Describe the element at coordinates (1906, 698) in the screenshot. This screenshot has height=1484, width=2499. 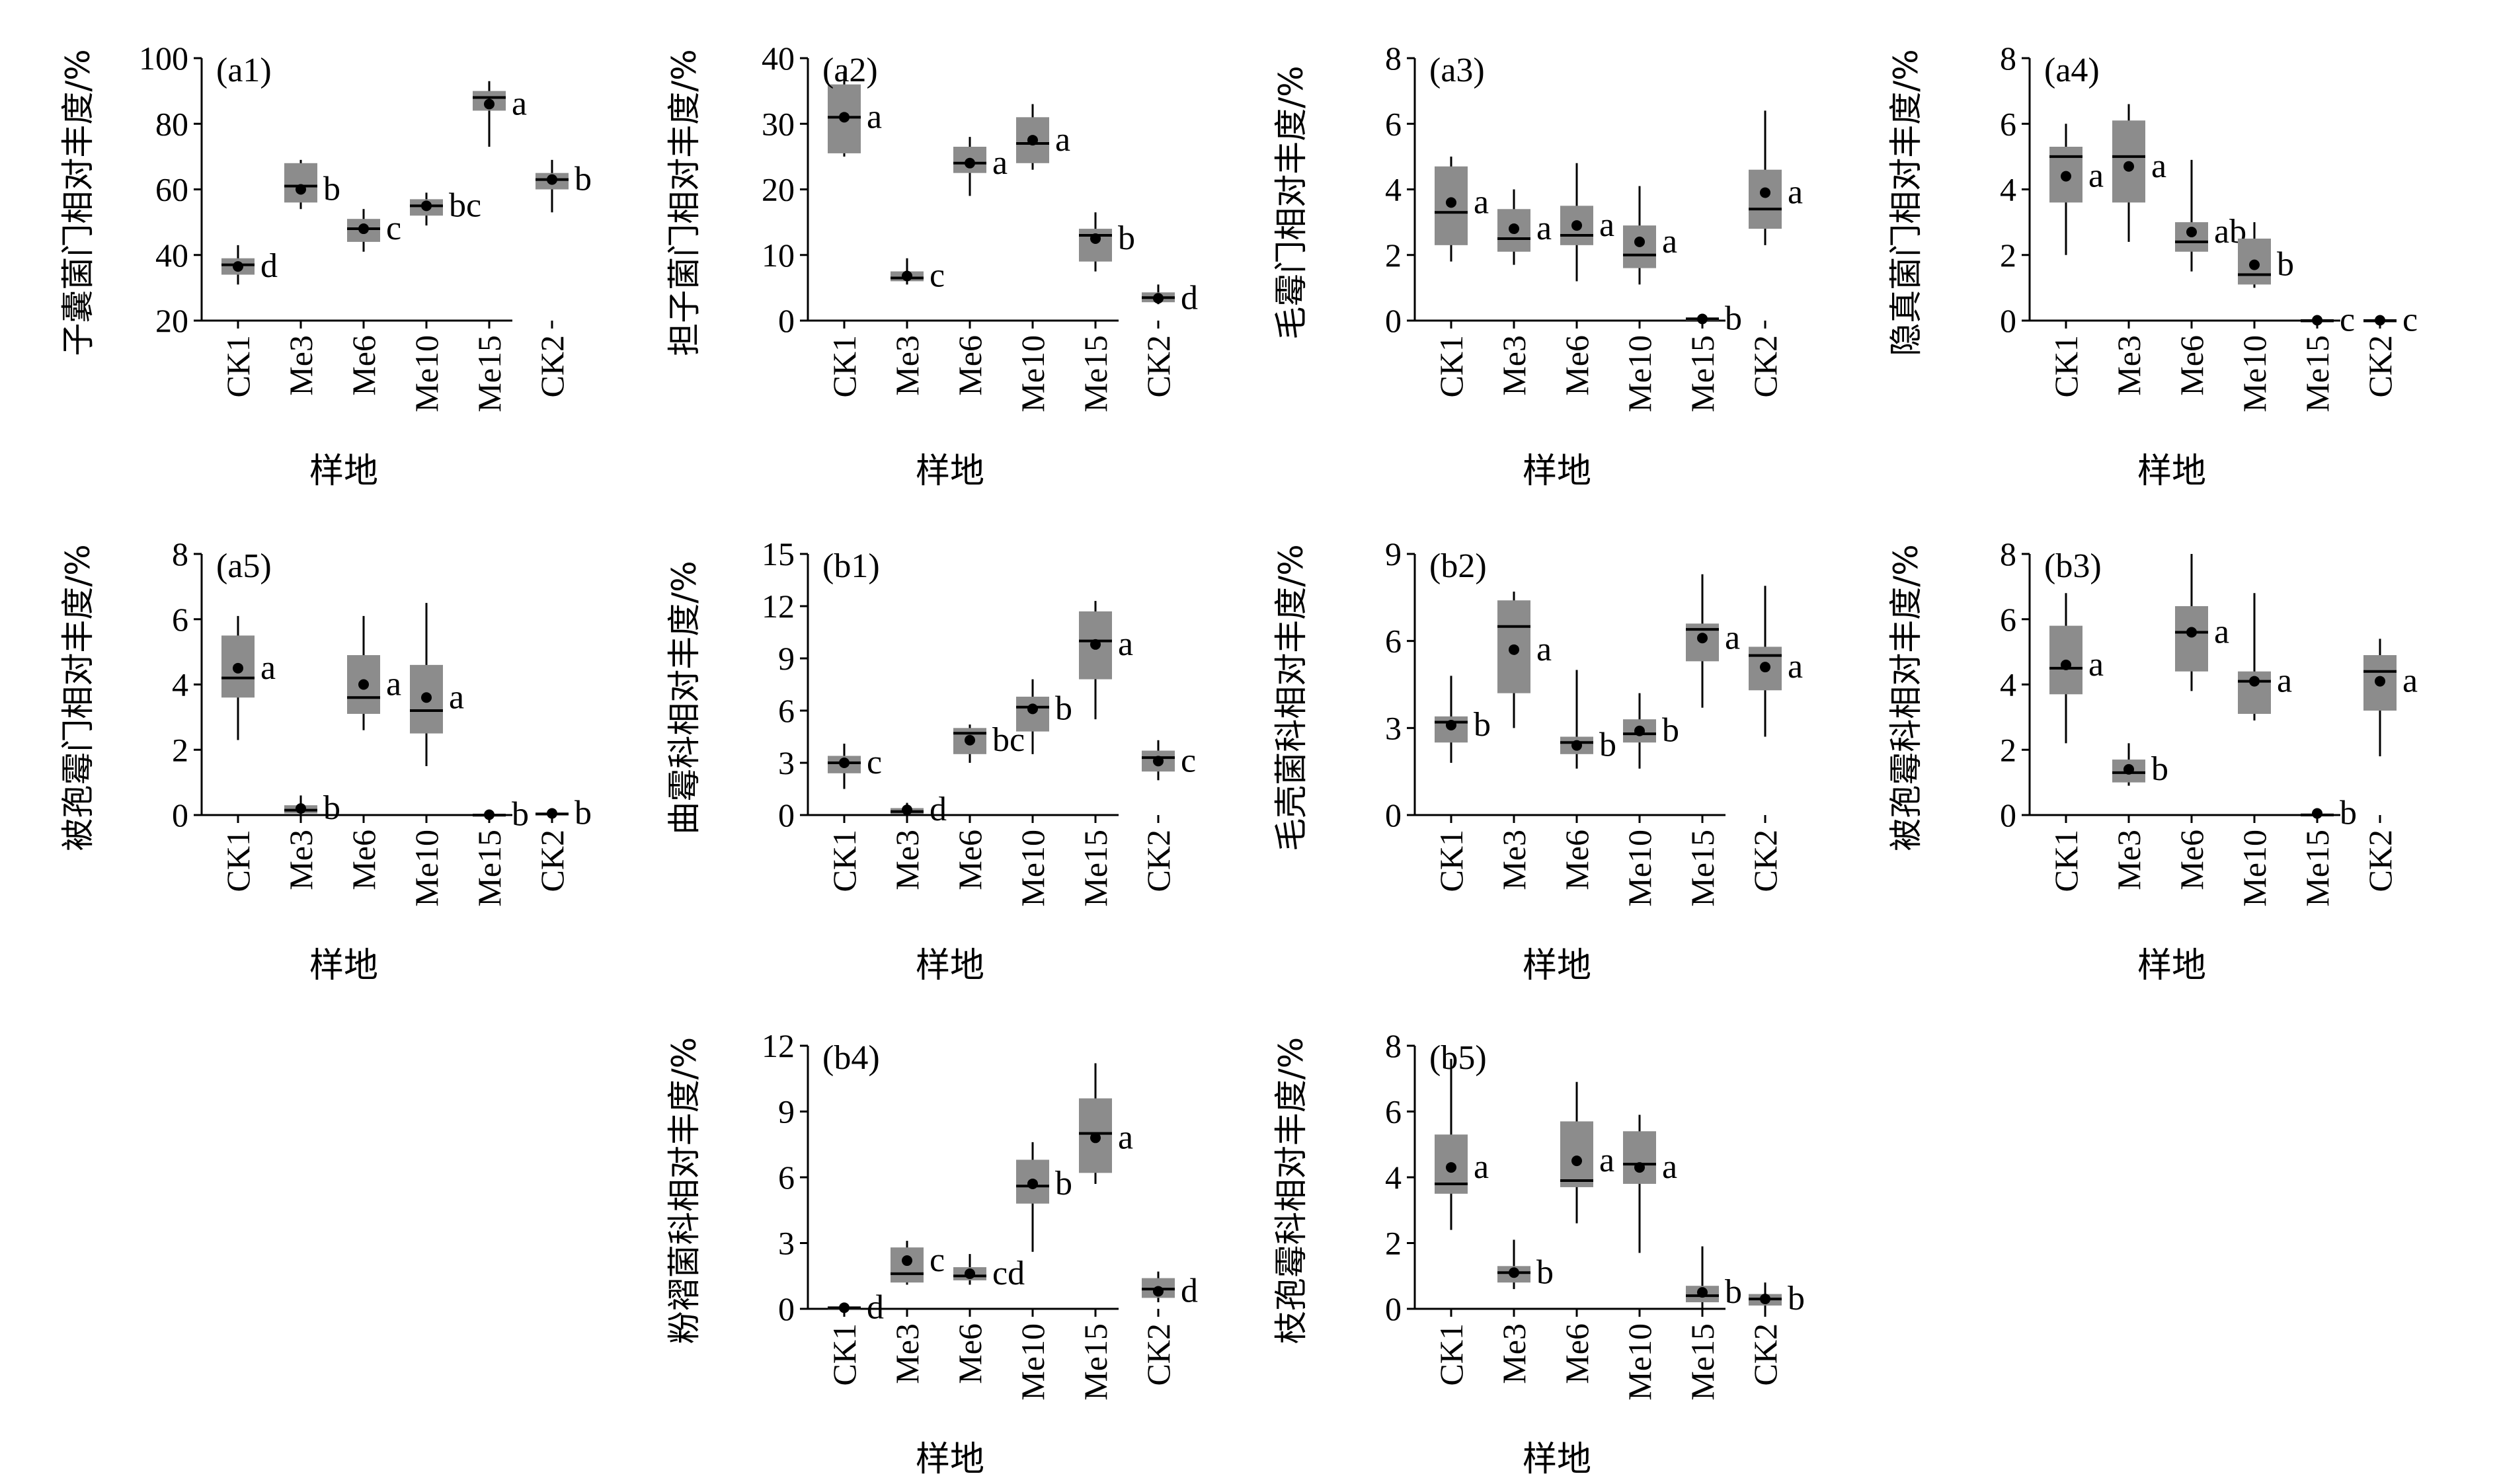
I see `y-axis-title: 被孢霉科相对丰度/%` at that location.